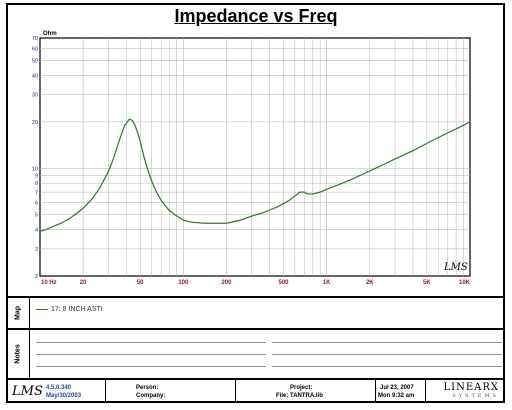 The height and width of the screenshot is (410, 512). What do you see at coordinates (256, 16) in the screenshot?
I see `chart-title: Impedance vs Freq` at bounding box center [256, 16].